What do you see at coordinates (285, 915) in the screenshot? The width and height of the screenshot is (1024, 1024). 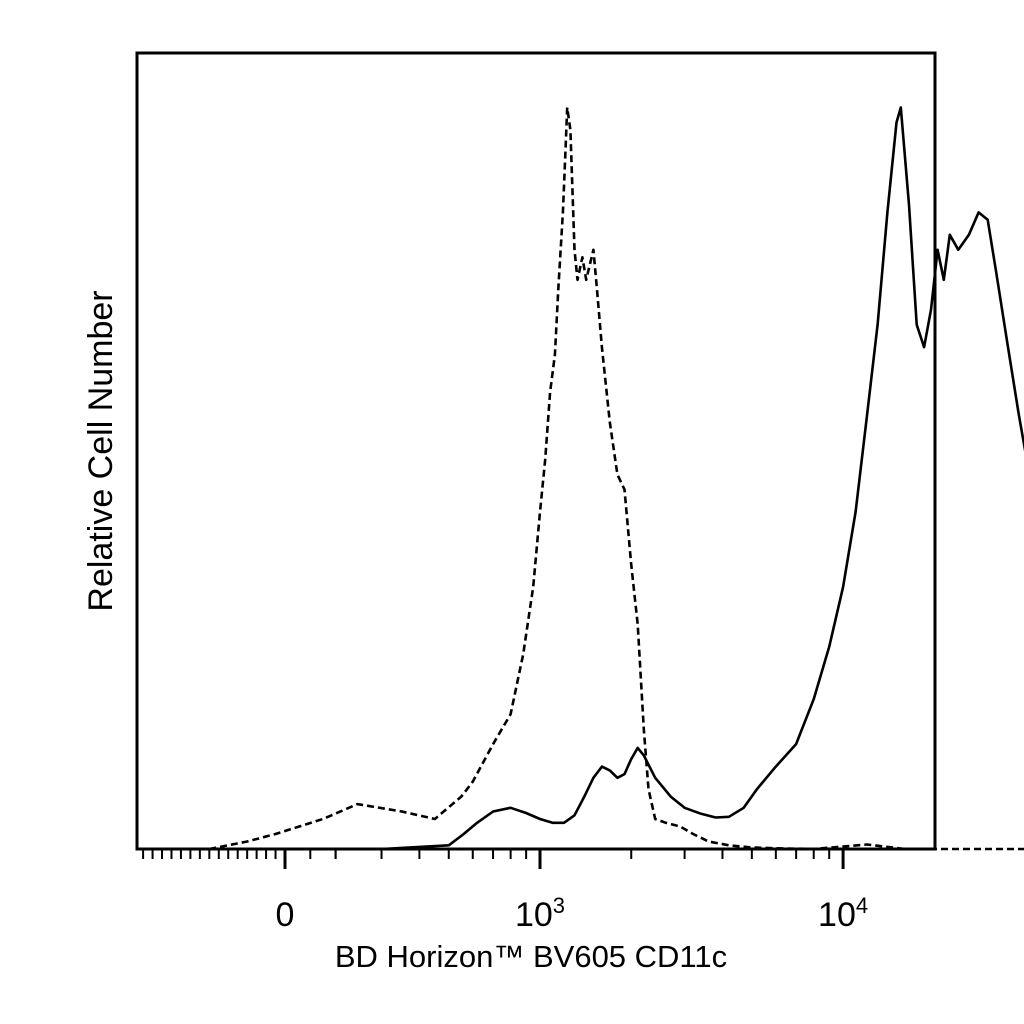 I see `x-tick-label: 0` at bounding box center [285, 915].